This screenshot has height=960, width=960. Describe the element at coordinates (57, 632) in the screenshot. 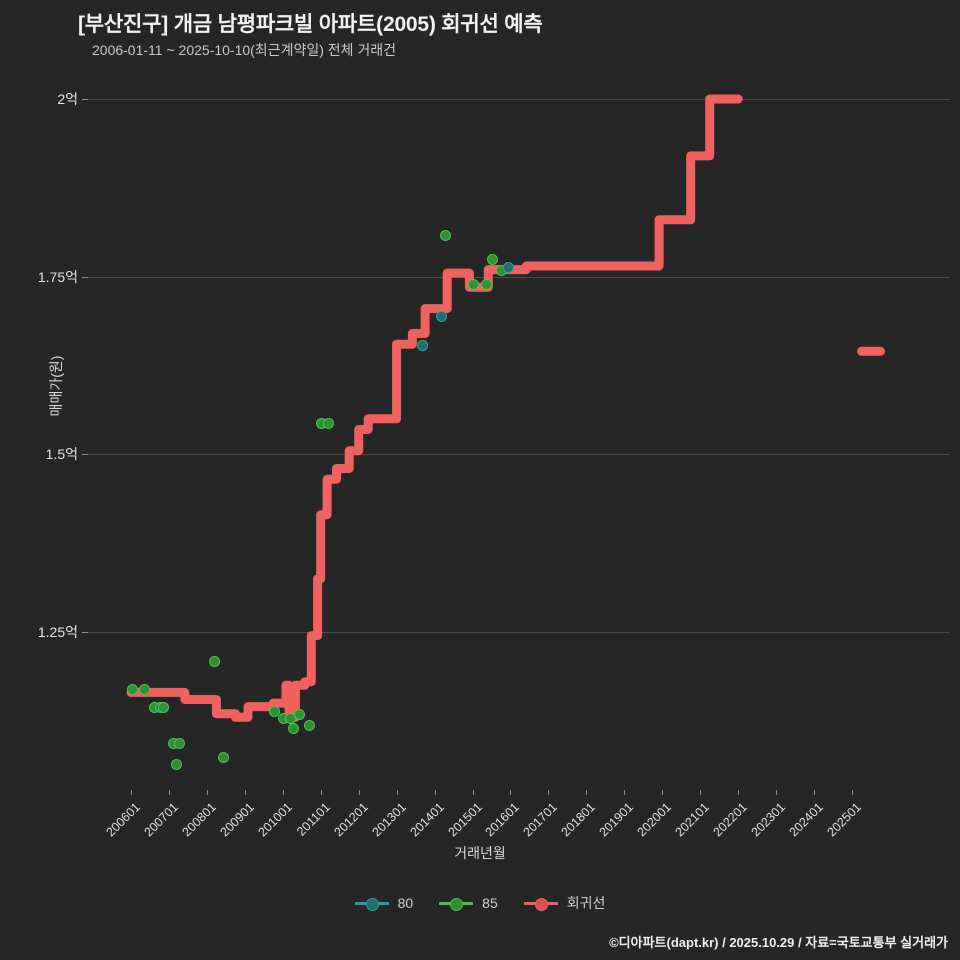

I see `y-tick-label: 1.25억` at that location.